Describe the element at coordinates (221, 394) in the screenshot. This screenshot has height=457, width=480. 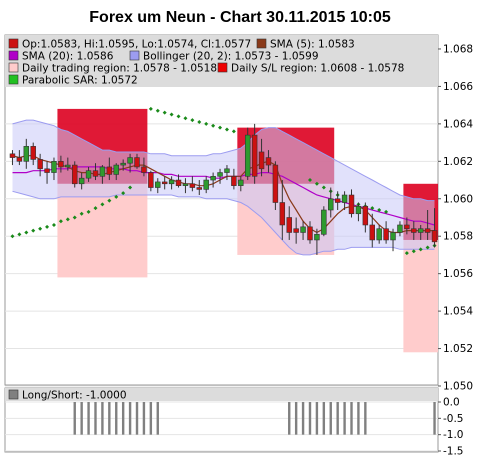
I see `ls-legend-box` at that location.